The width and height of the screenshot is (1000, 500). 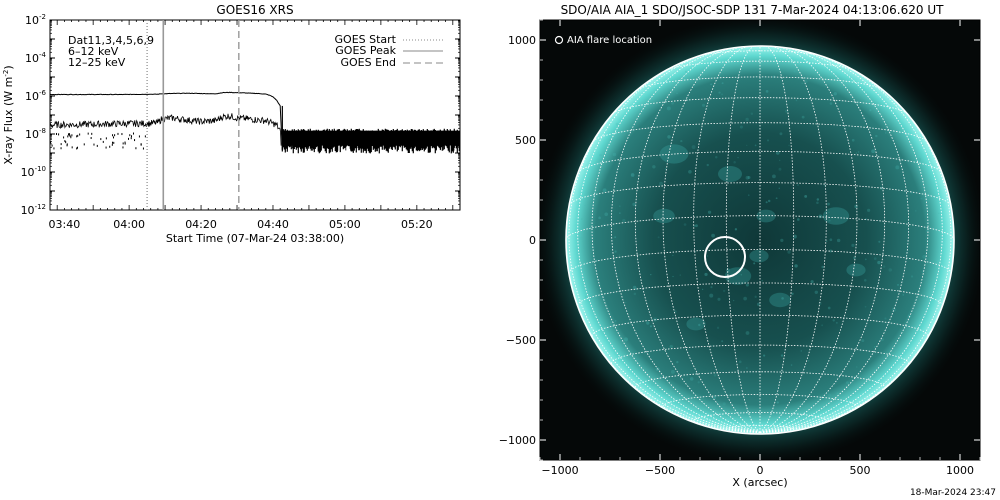 What do you see at coordinates (255, 238) in the screenshot?
I see `x-axis-label: Start Time (07-Mar-24 03:38:00)` at bounding box center [255, 238].